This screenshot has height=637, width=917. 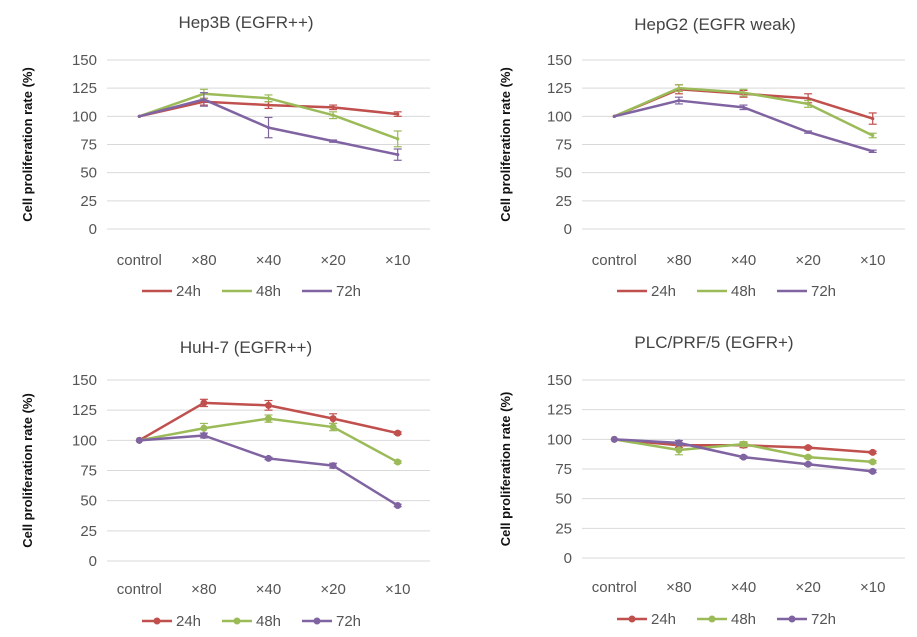 I want to click on series-24h, so click(x=268, y=421).